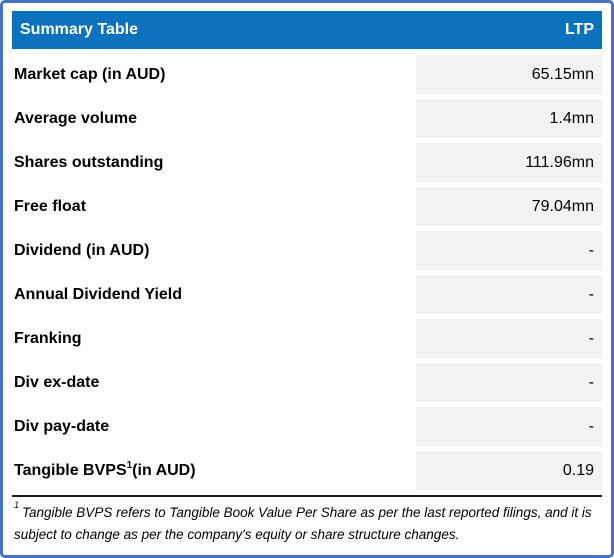 This screenshot has width=614, height=558. I want to click on table-row: Annual Dividend Yield -, so click(307, 294).